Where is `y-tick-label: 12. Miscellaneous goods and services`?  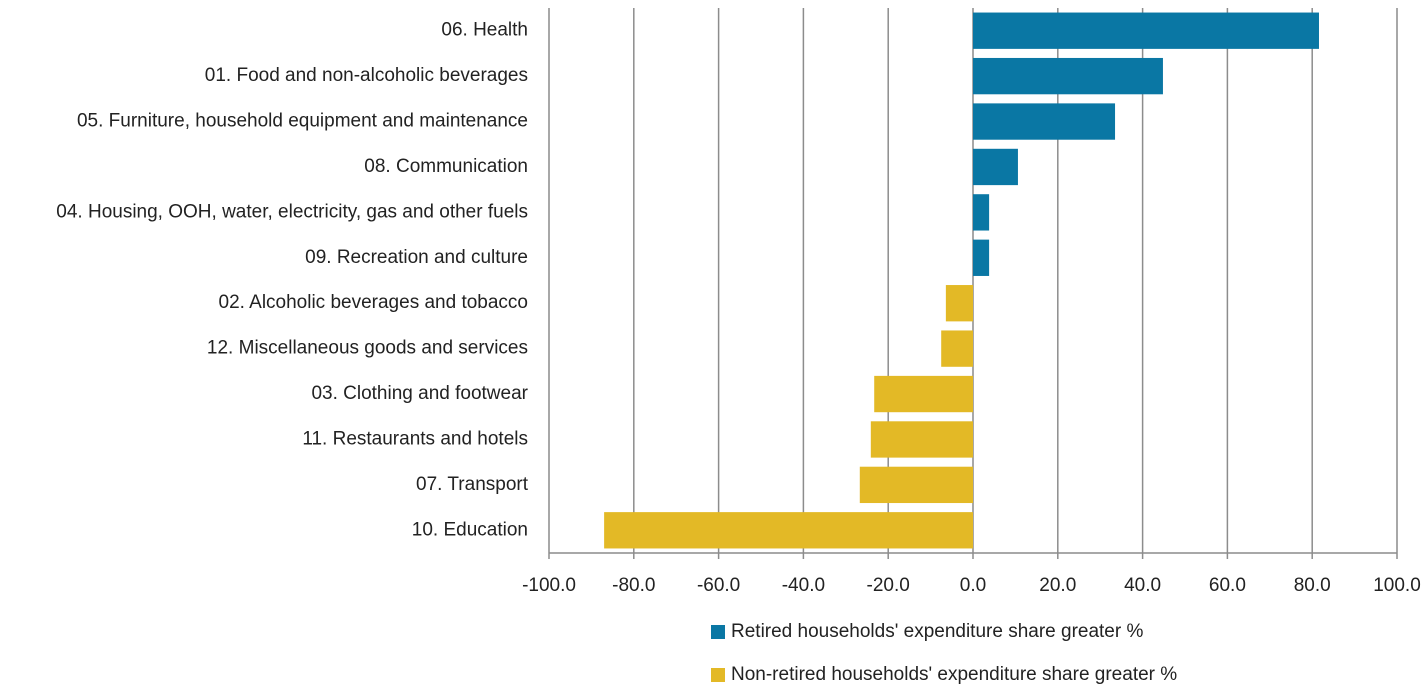 y-tick-label: 12. Miscellaneous goods and services is located at coordinates (367, 348).